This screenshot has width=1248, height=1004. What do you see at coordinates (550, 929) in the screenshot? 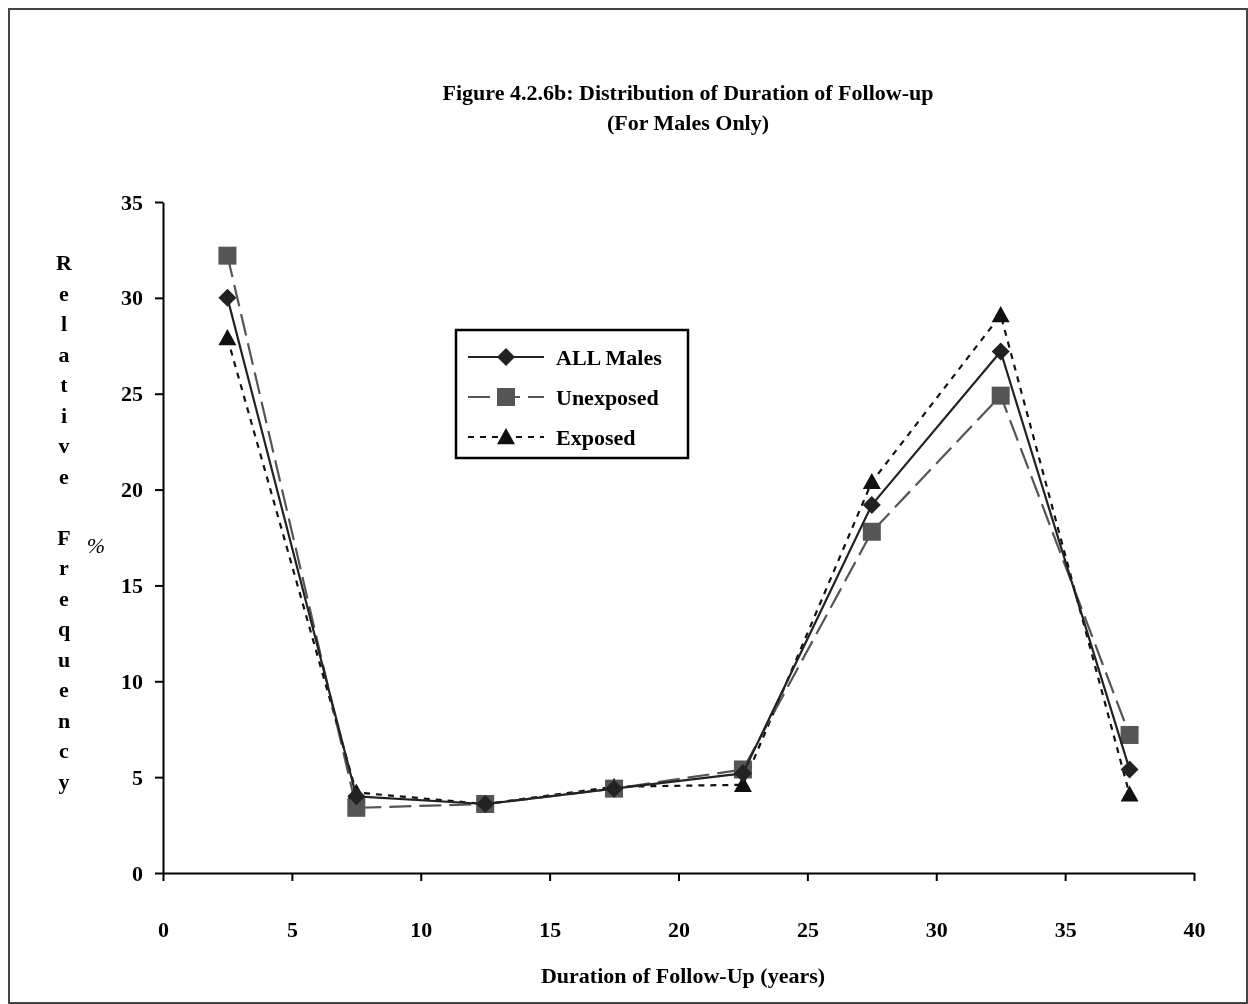
I see `x-tick-label: 15` at bounding box center [550, 929].